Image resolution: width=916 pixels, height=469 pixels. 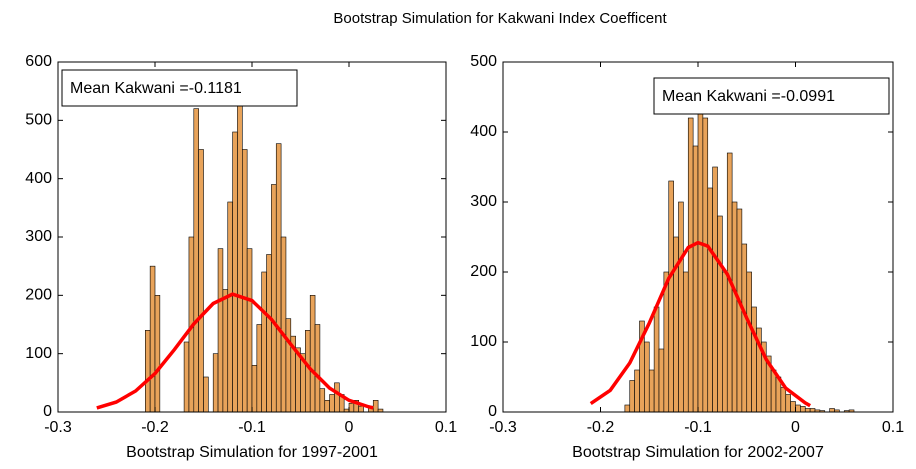 I want to click on y-tick-label: 600, so click(x=38, y=61).